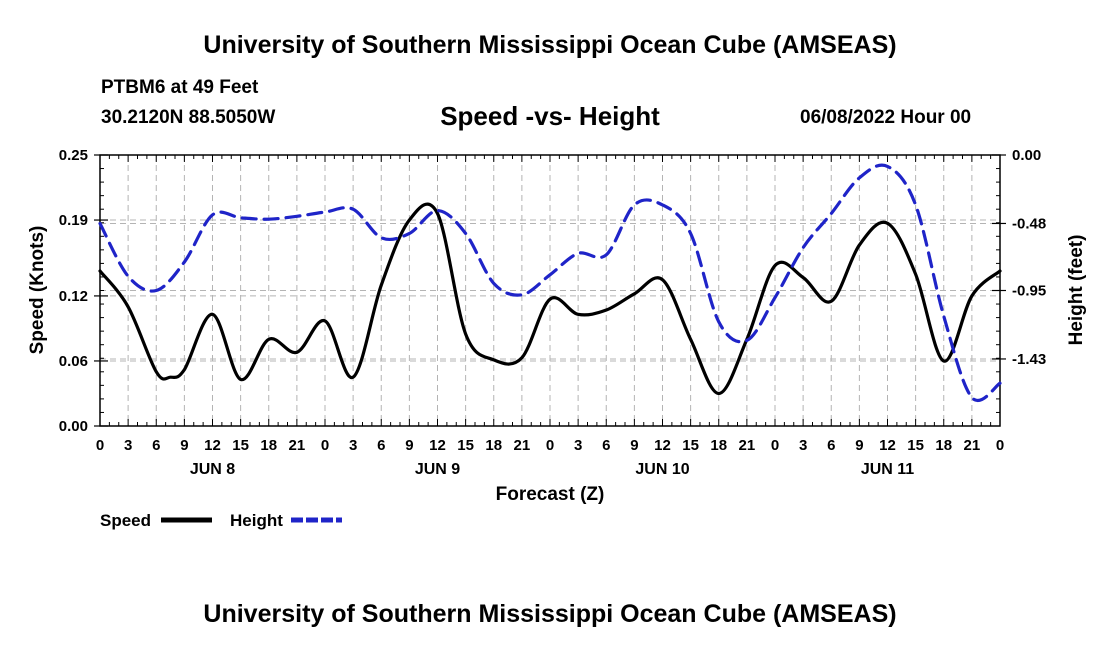 The height and width of the screenshot is (650, 1100). I want to click on y2-tick-label: -0.95, so click(1029, 291).